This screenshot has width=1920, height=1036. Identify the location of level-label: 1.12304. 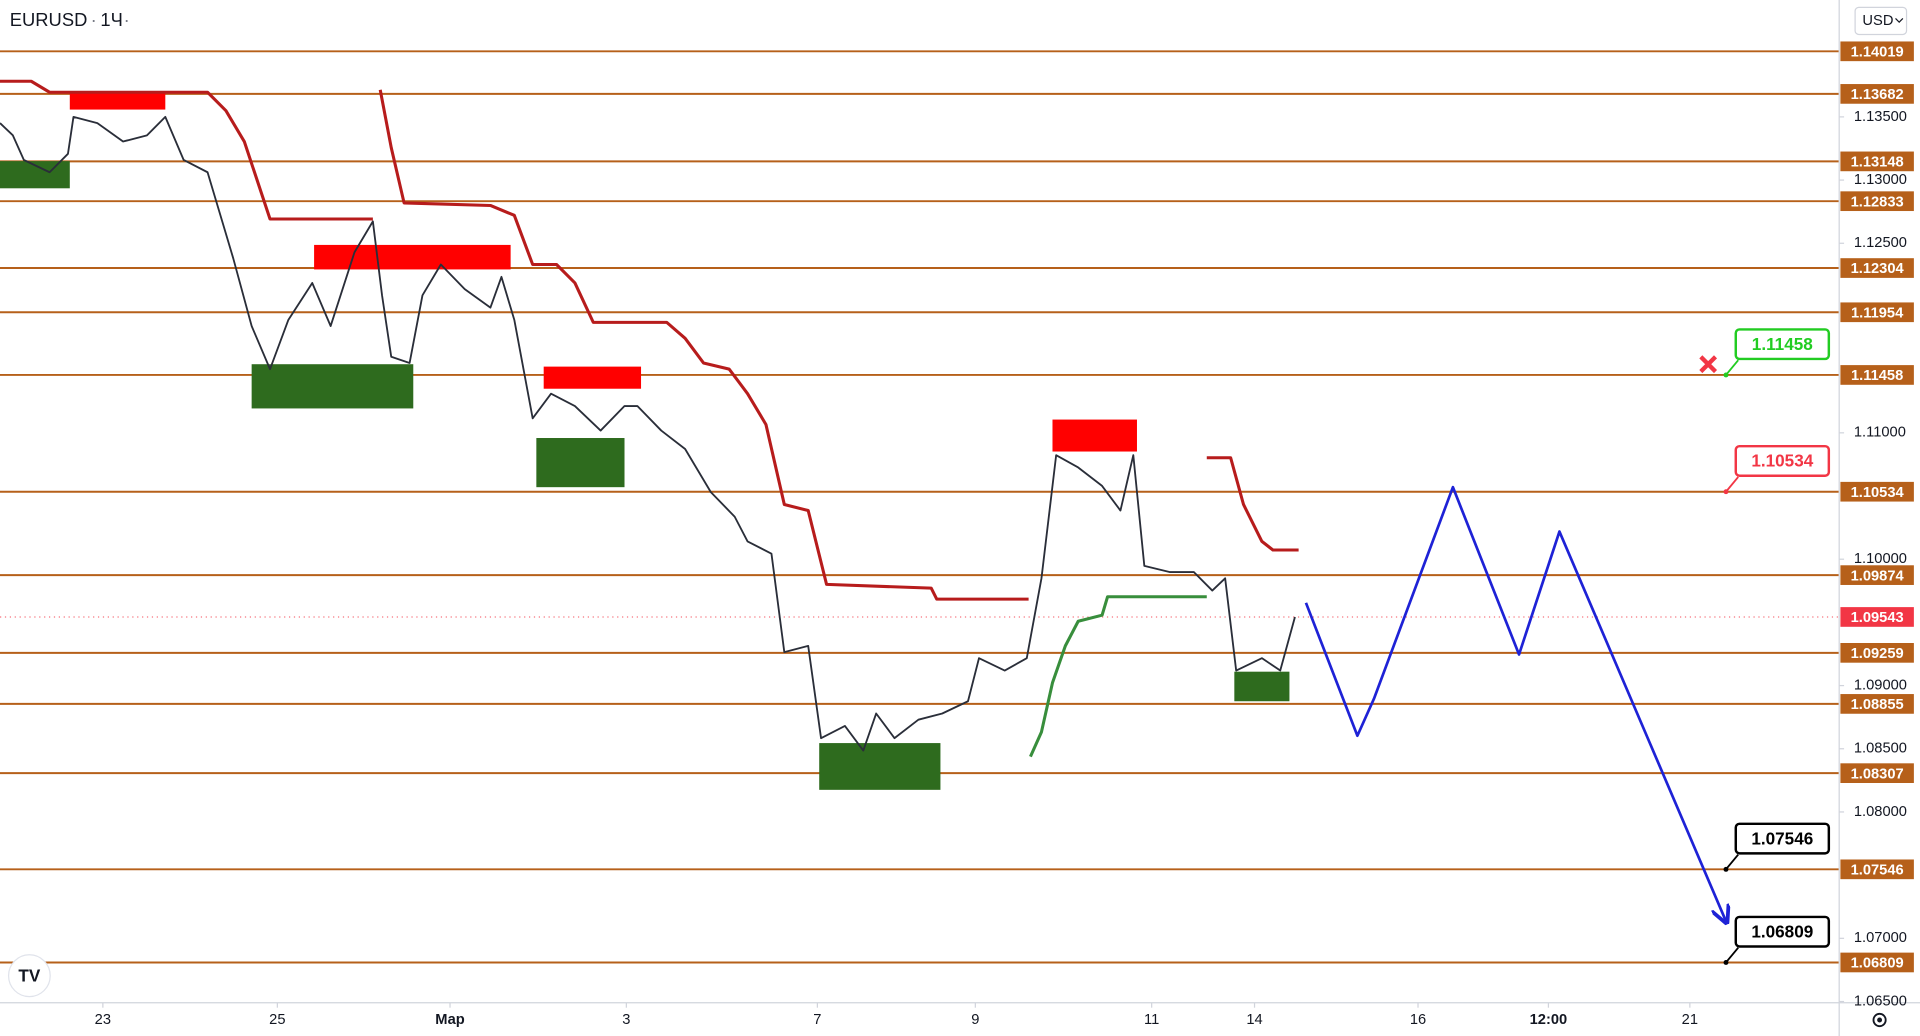
(1878, 269).